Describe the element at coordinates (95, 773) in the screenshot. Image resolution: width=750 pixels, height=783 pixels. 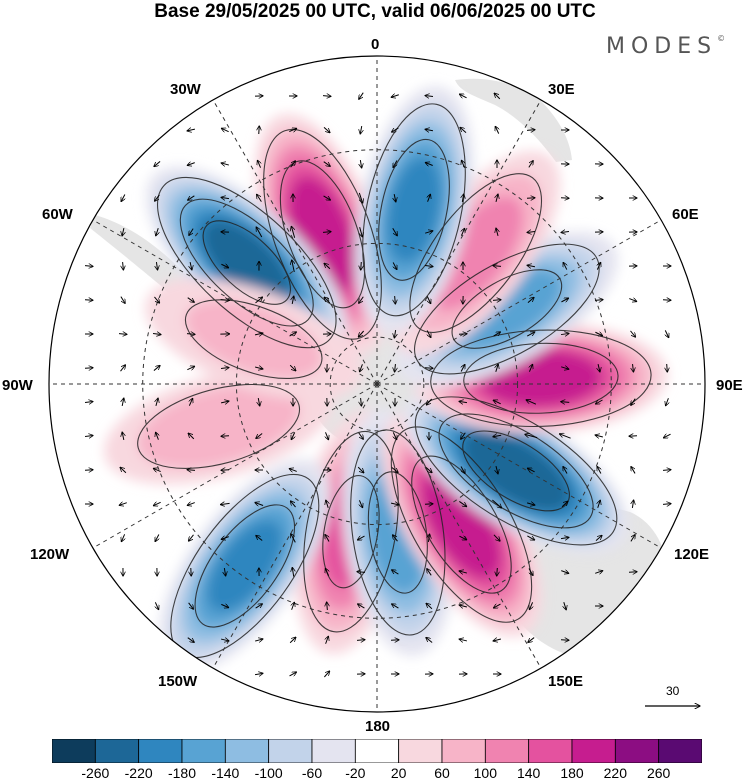
I see `colorbar-tick-label: -260` at that location.